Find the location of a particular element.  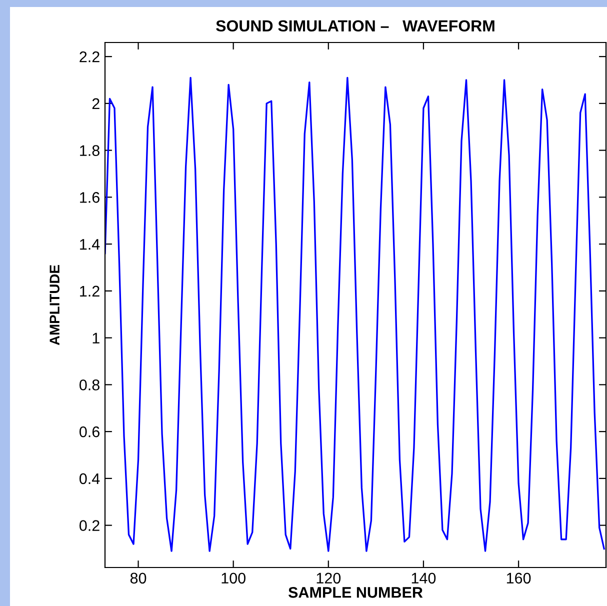

y-tick-label: 0.4 is located at coordinates (90, 478).